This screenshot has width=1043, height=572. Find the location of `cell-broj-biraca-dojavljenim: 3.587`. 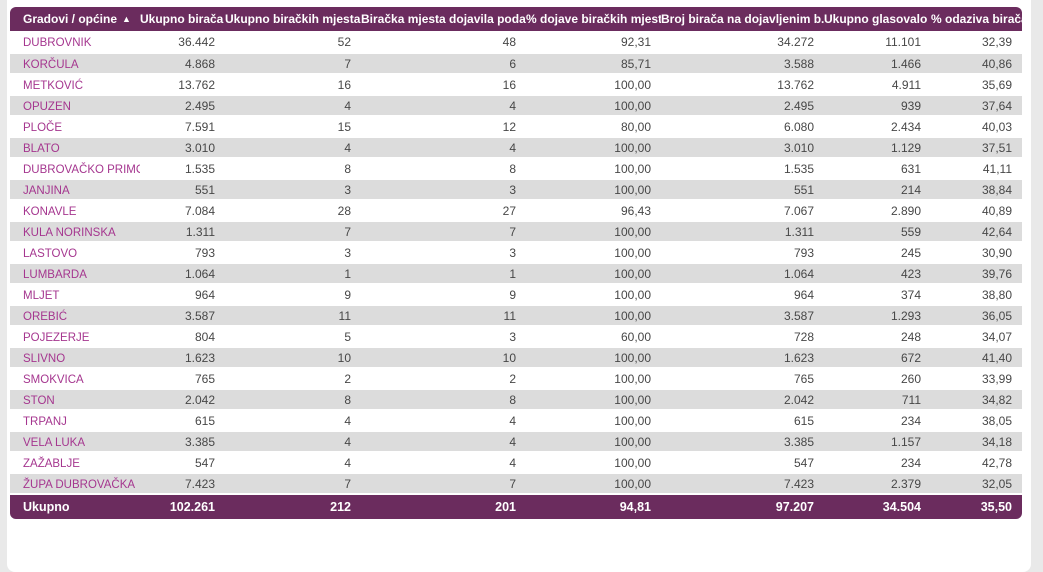

cell-broj-biraca-dojavljenim: 3.587 is located at coordinates (742, 314).